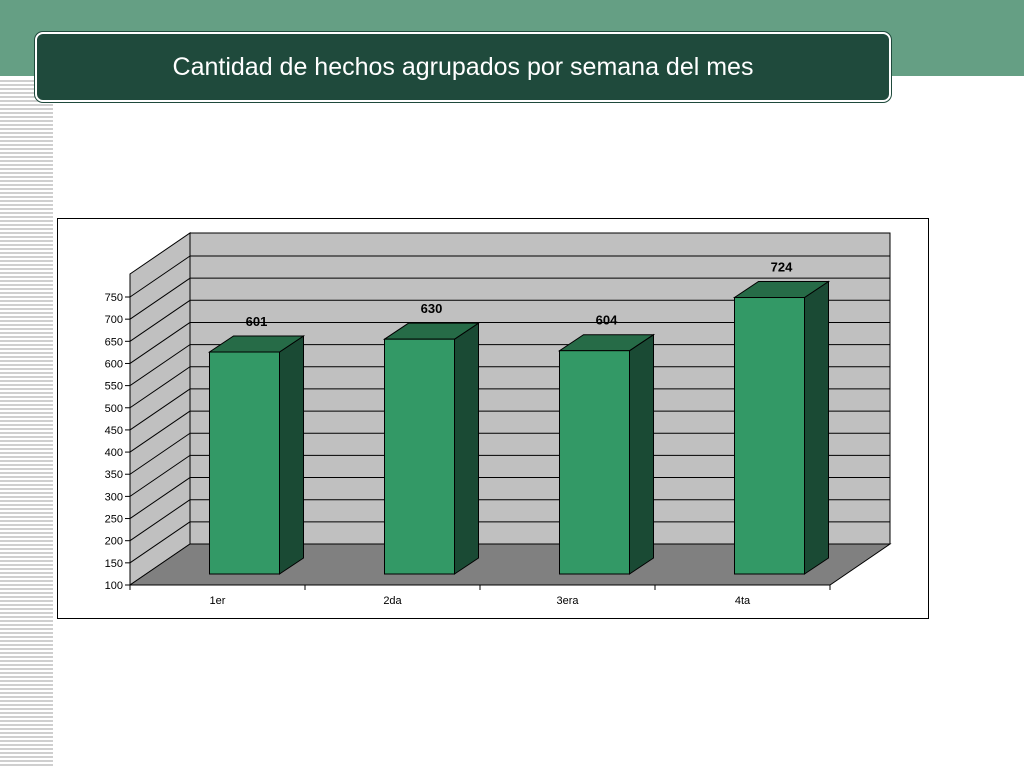 The image size is (1024, 768). I want to click on y-tick-label: 450, so click(114, 431).